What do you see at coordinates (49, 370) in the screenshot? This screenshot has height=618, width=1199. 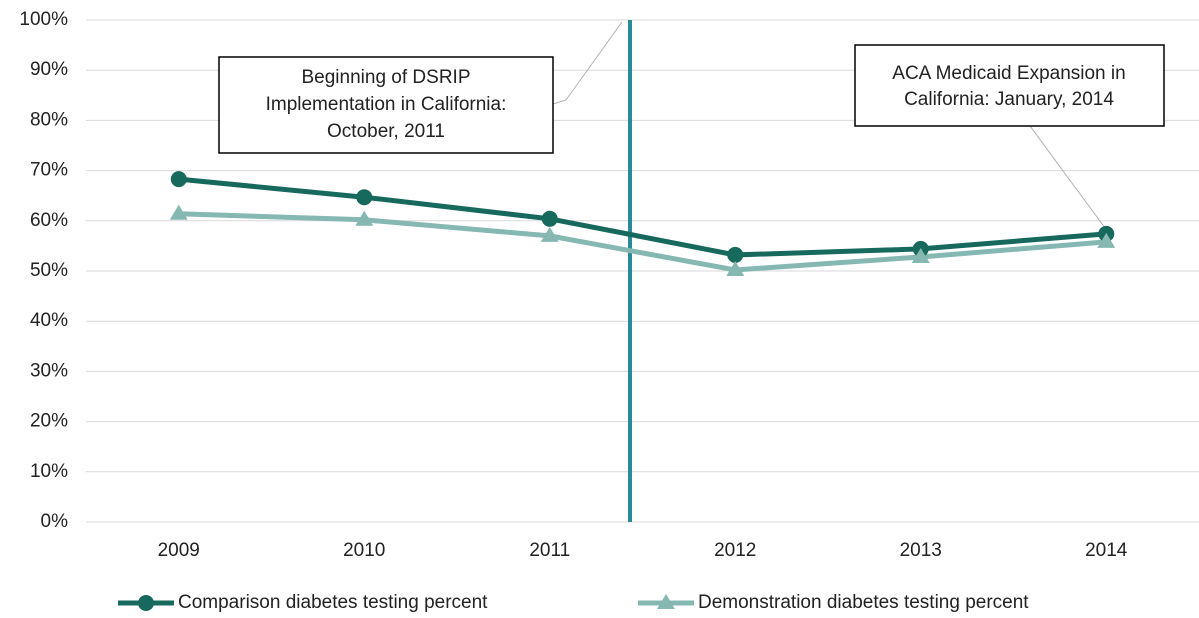 I see `y-tick-label: 30%` at bounding box center [49, 370].